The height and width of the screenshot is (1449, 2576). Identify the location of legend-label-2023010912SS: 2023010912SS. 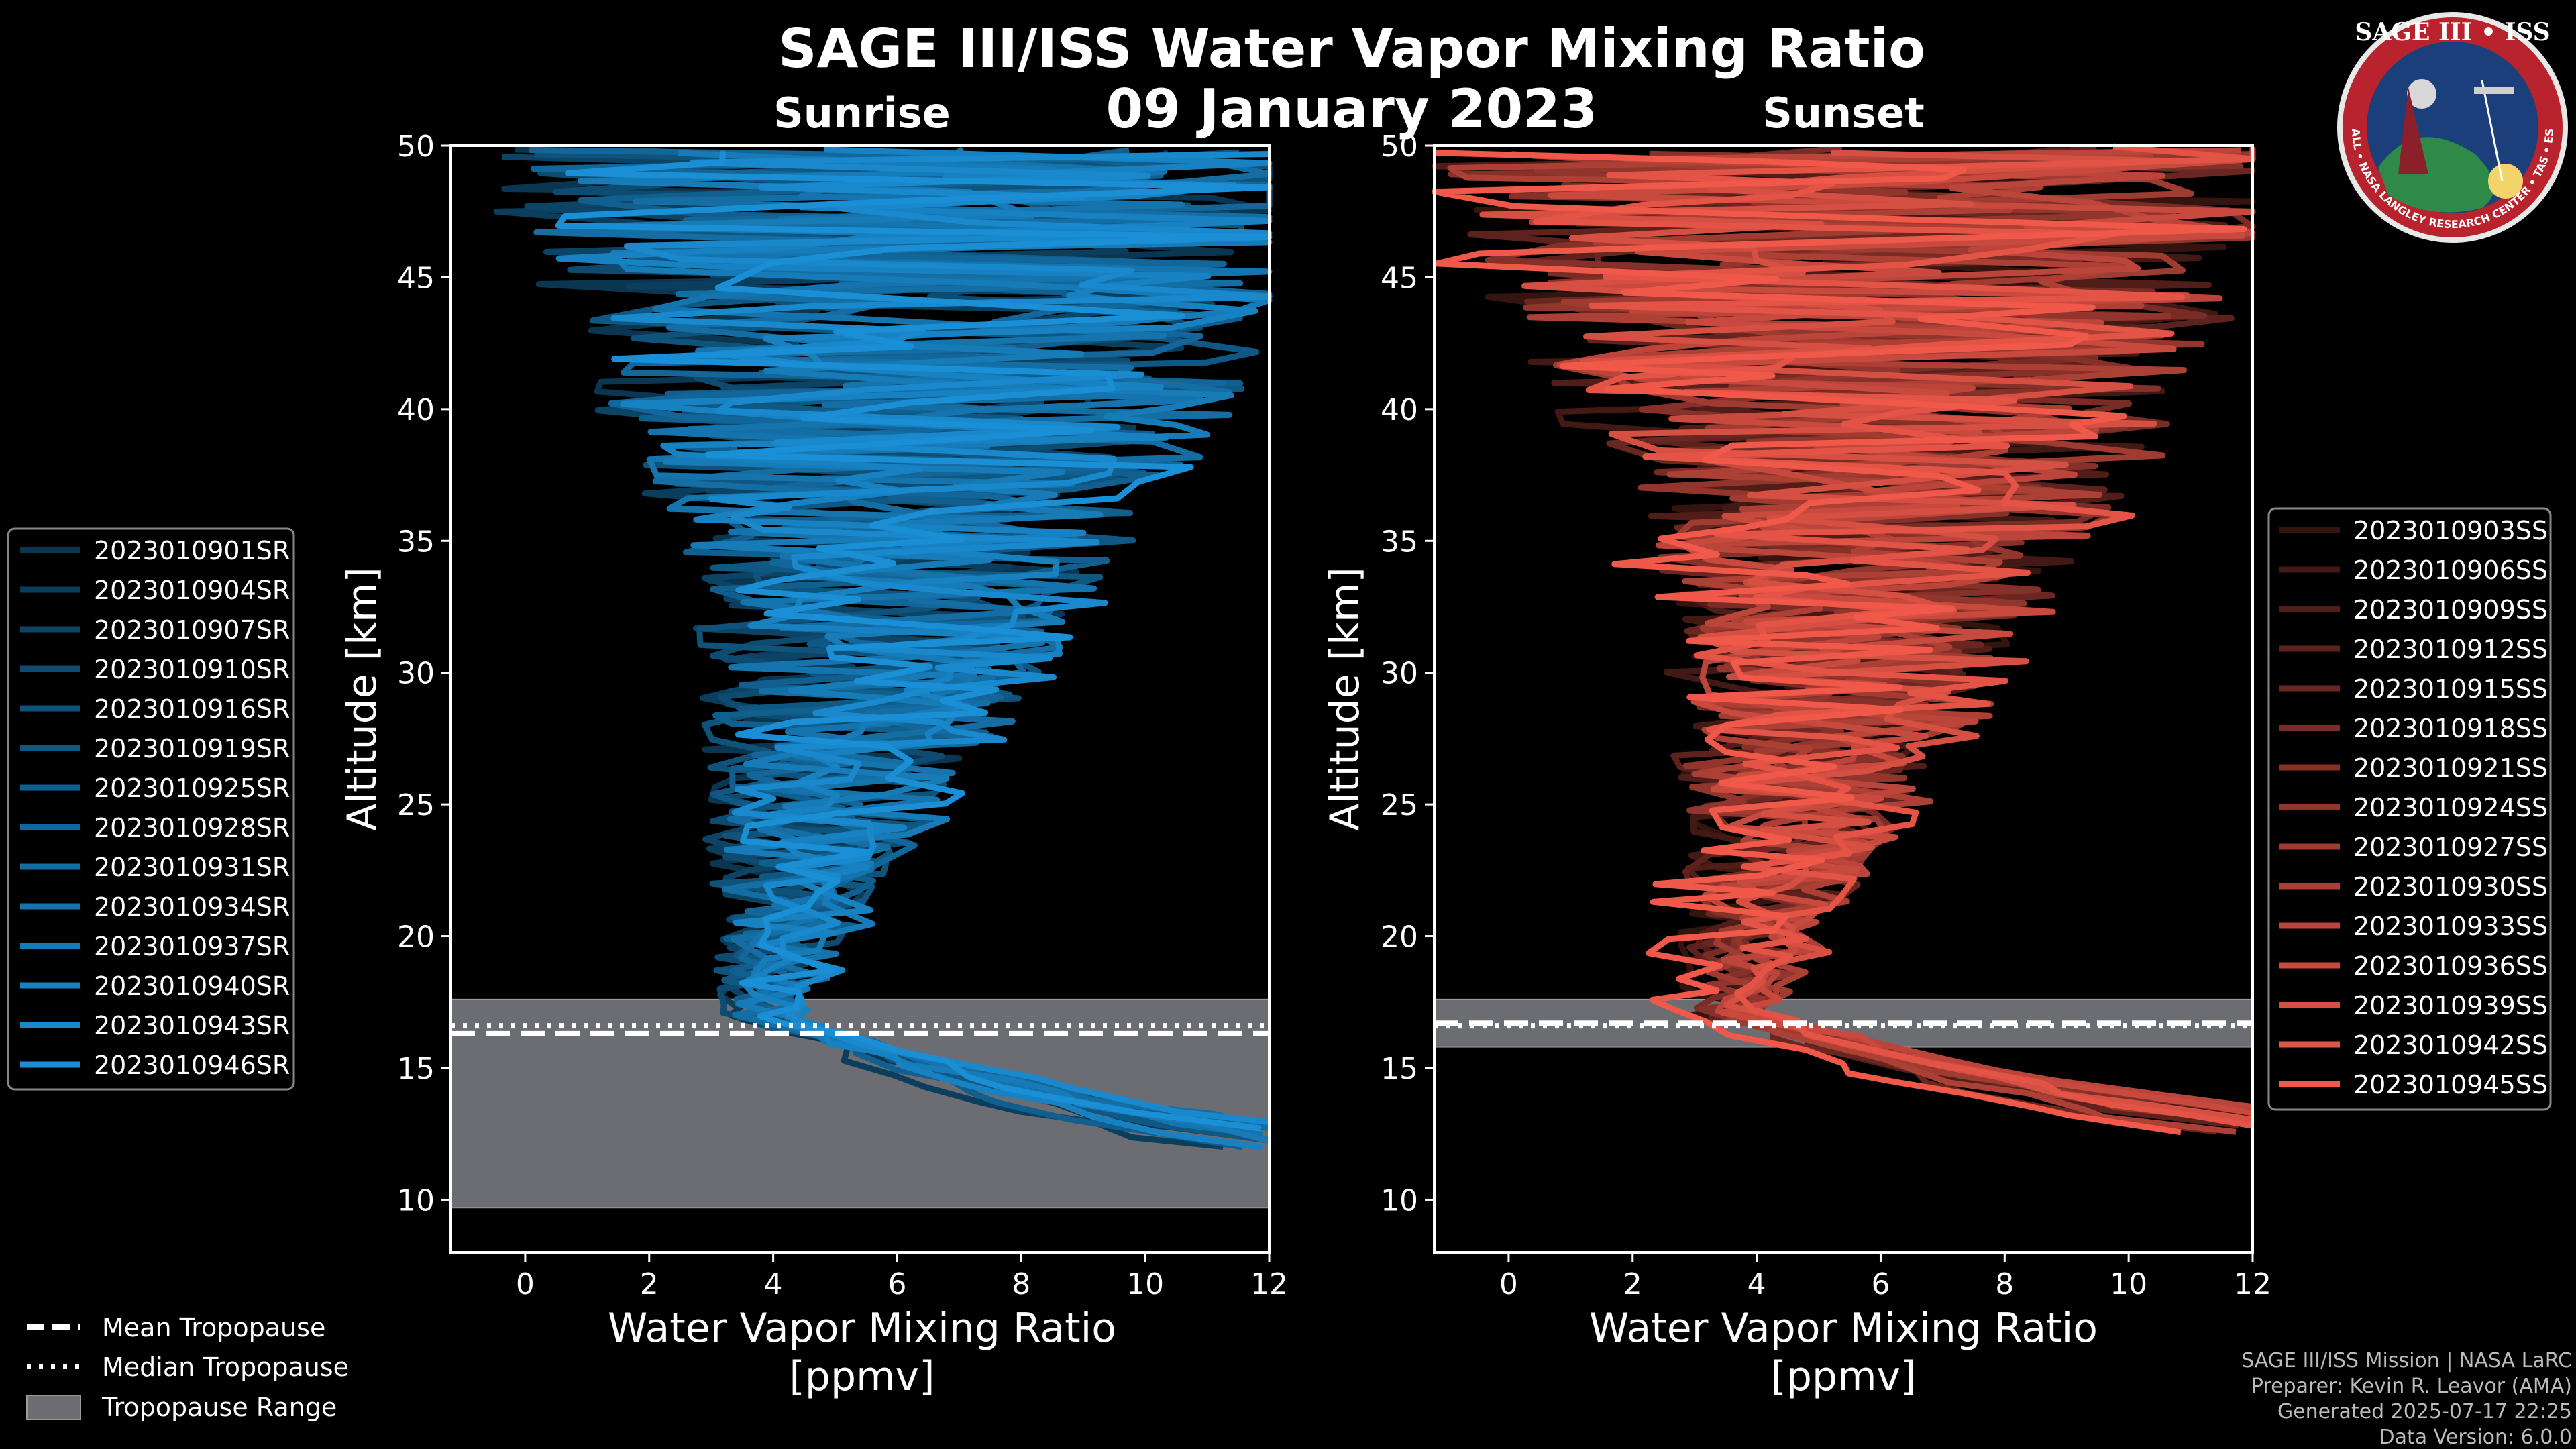
(2450, 649).